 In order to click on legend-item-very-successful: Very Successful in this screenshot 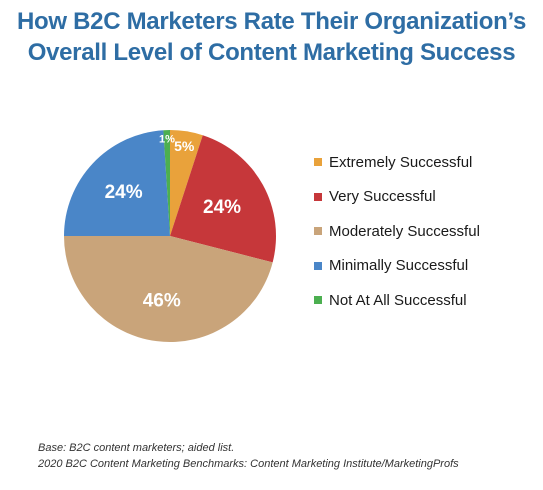, I will do `click(397, 197)`.